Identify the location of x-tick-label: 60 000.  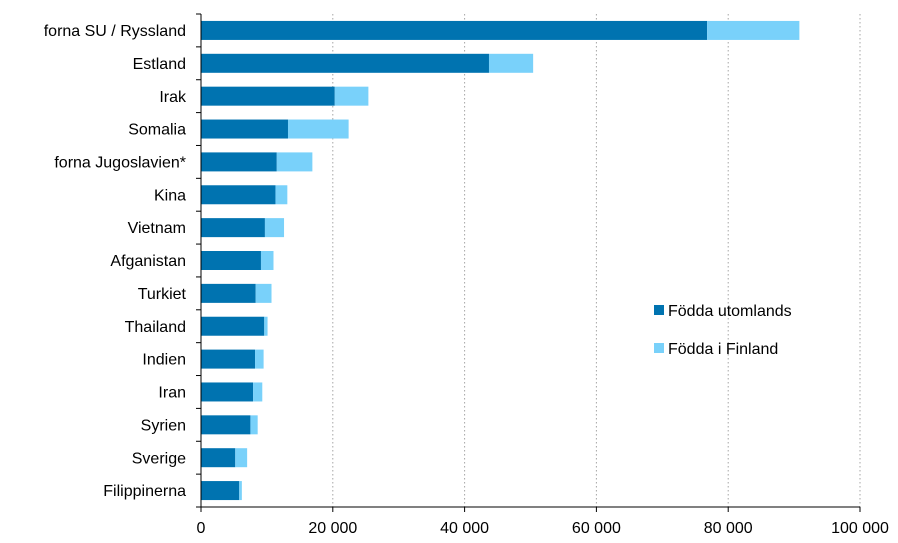
(596, 528).